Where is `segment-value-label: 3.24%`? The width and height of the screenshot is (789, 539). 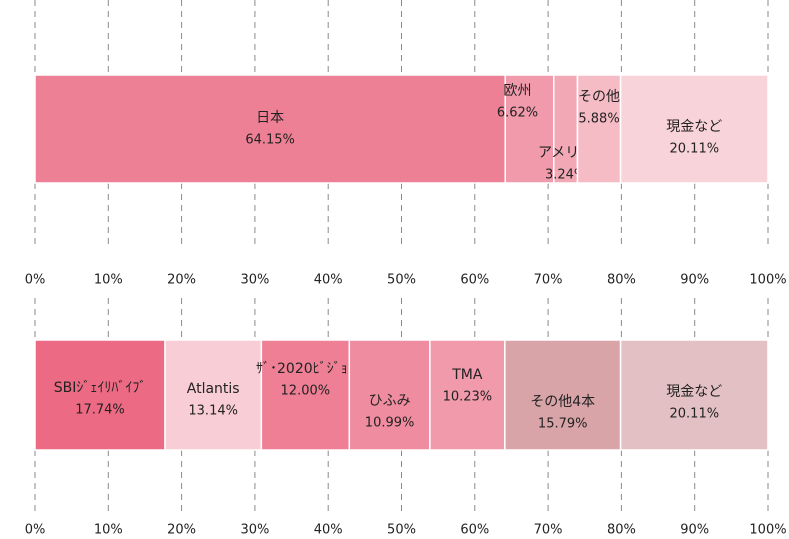 segment-value-label: 3.24% is located at coordinates (565, 175).